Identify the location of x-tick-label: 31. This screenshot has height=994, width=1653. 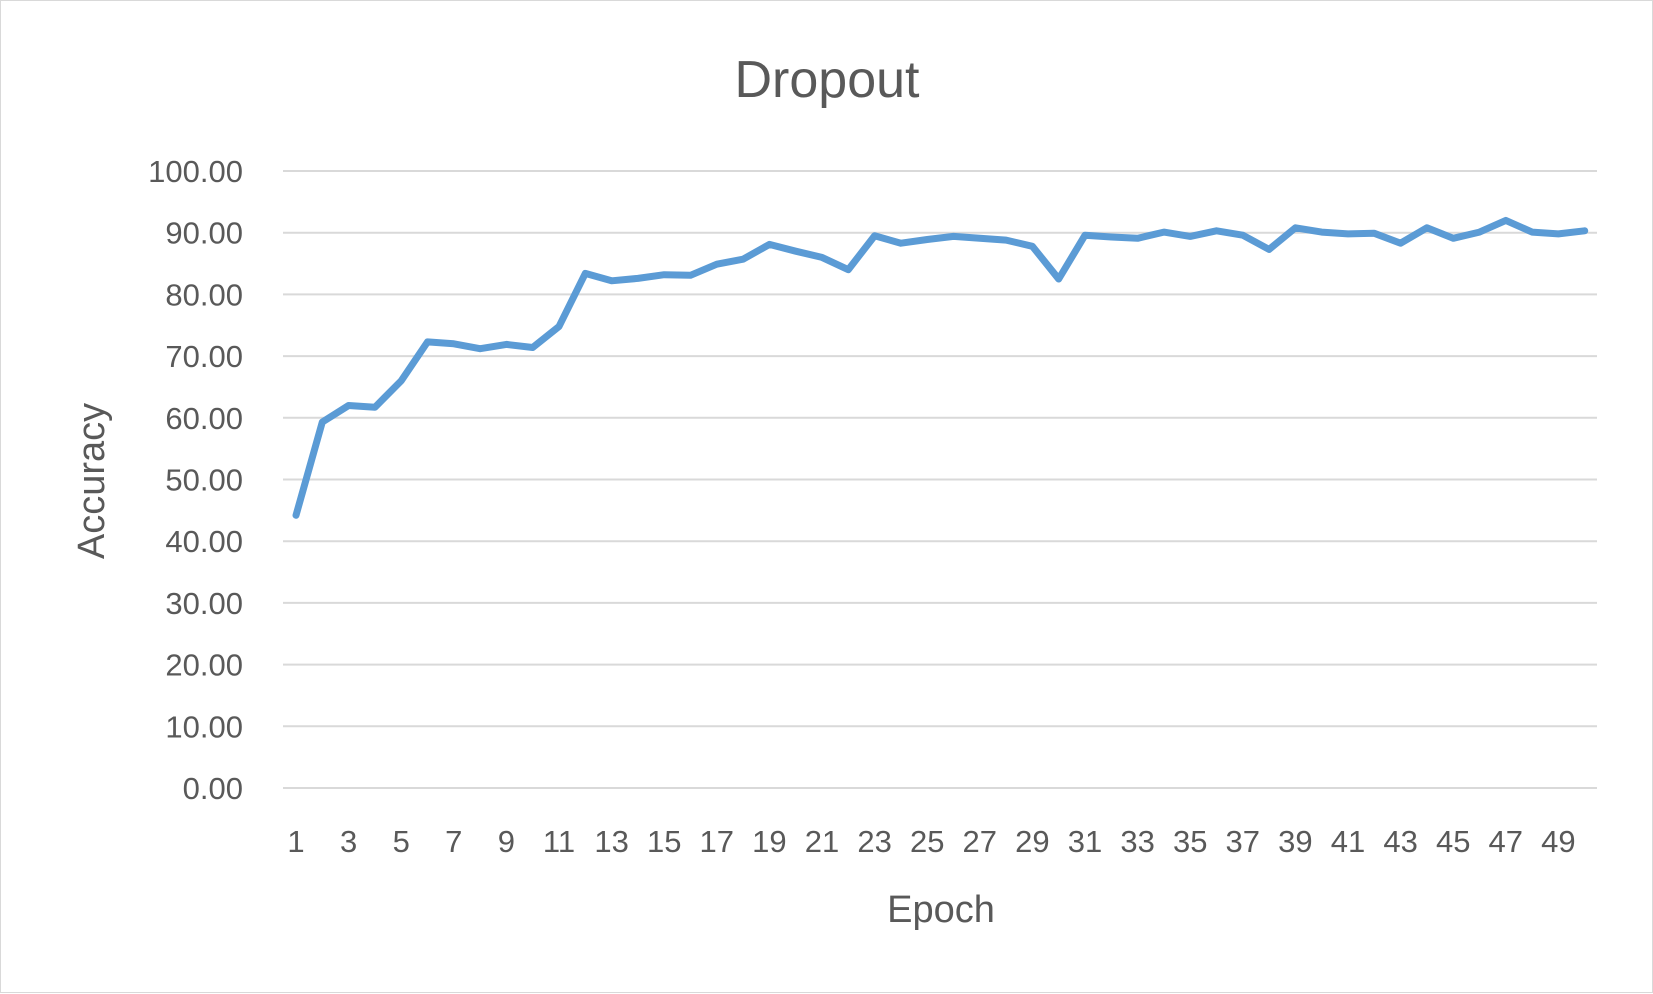
(1085, 841).